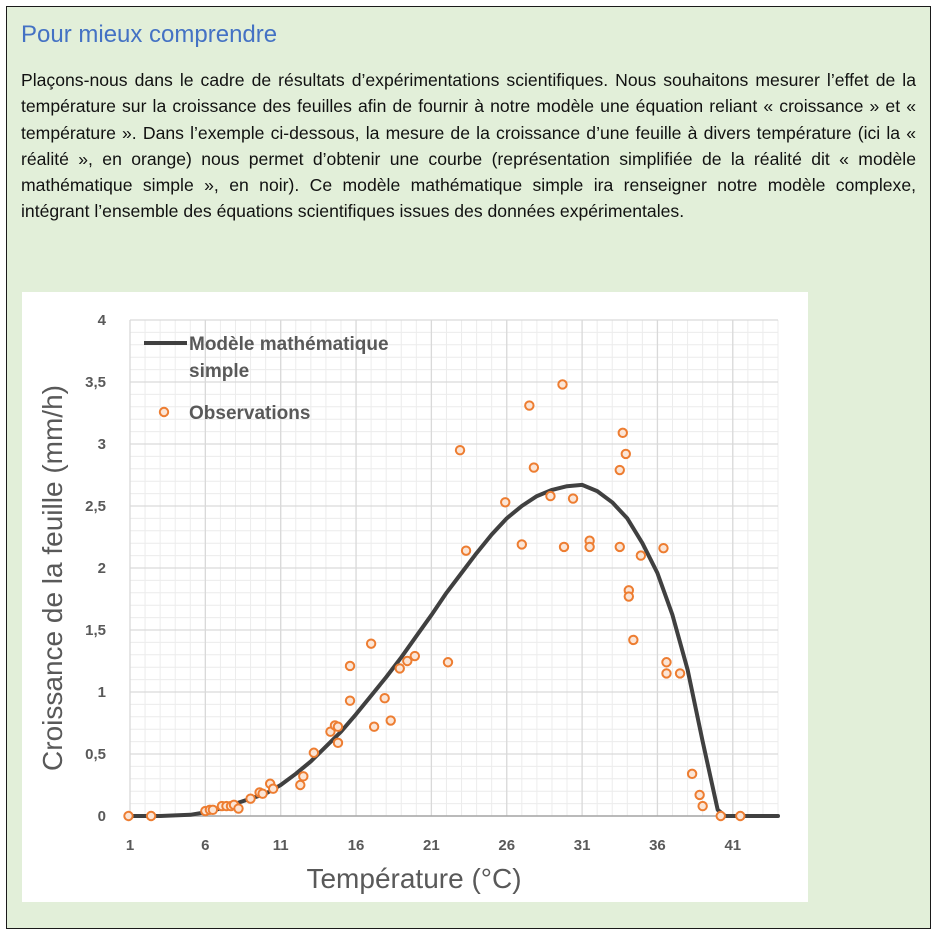  I want to click on x-axis-title: Température (°C), so click(413, 878).